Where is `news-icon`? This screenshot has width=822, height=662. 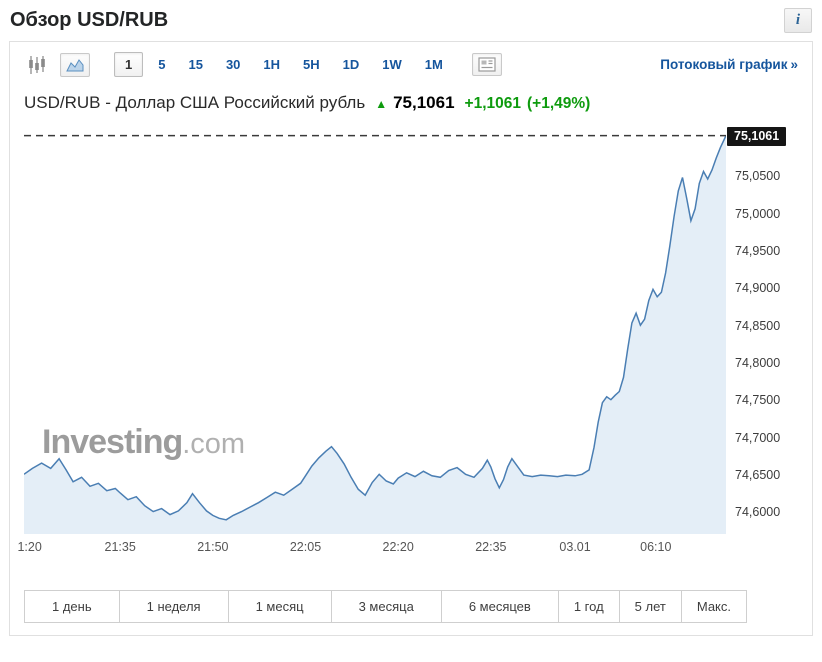
news-icon is located at coordinates (487, 64).